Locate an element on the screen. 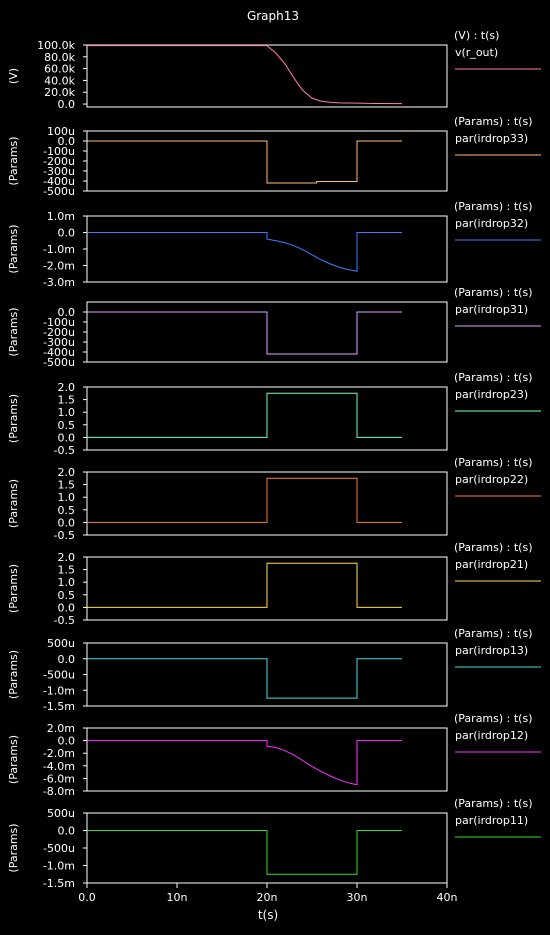 This screenshot has width=550, height=935. graph-title: Graph13 is located at coordinates (273, 16).